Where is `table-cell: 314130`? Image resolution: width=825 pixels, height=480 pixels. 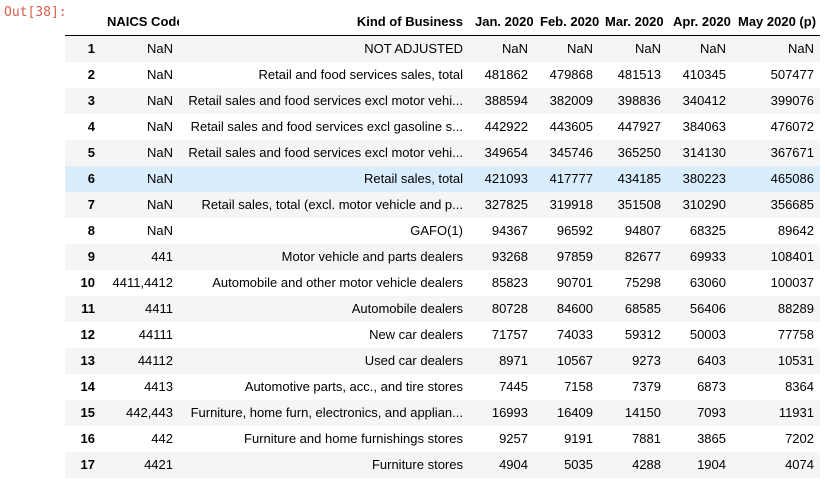 table-cell: 314130 is located at coordinates (704, 152).